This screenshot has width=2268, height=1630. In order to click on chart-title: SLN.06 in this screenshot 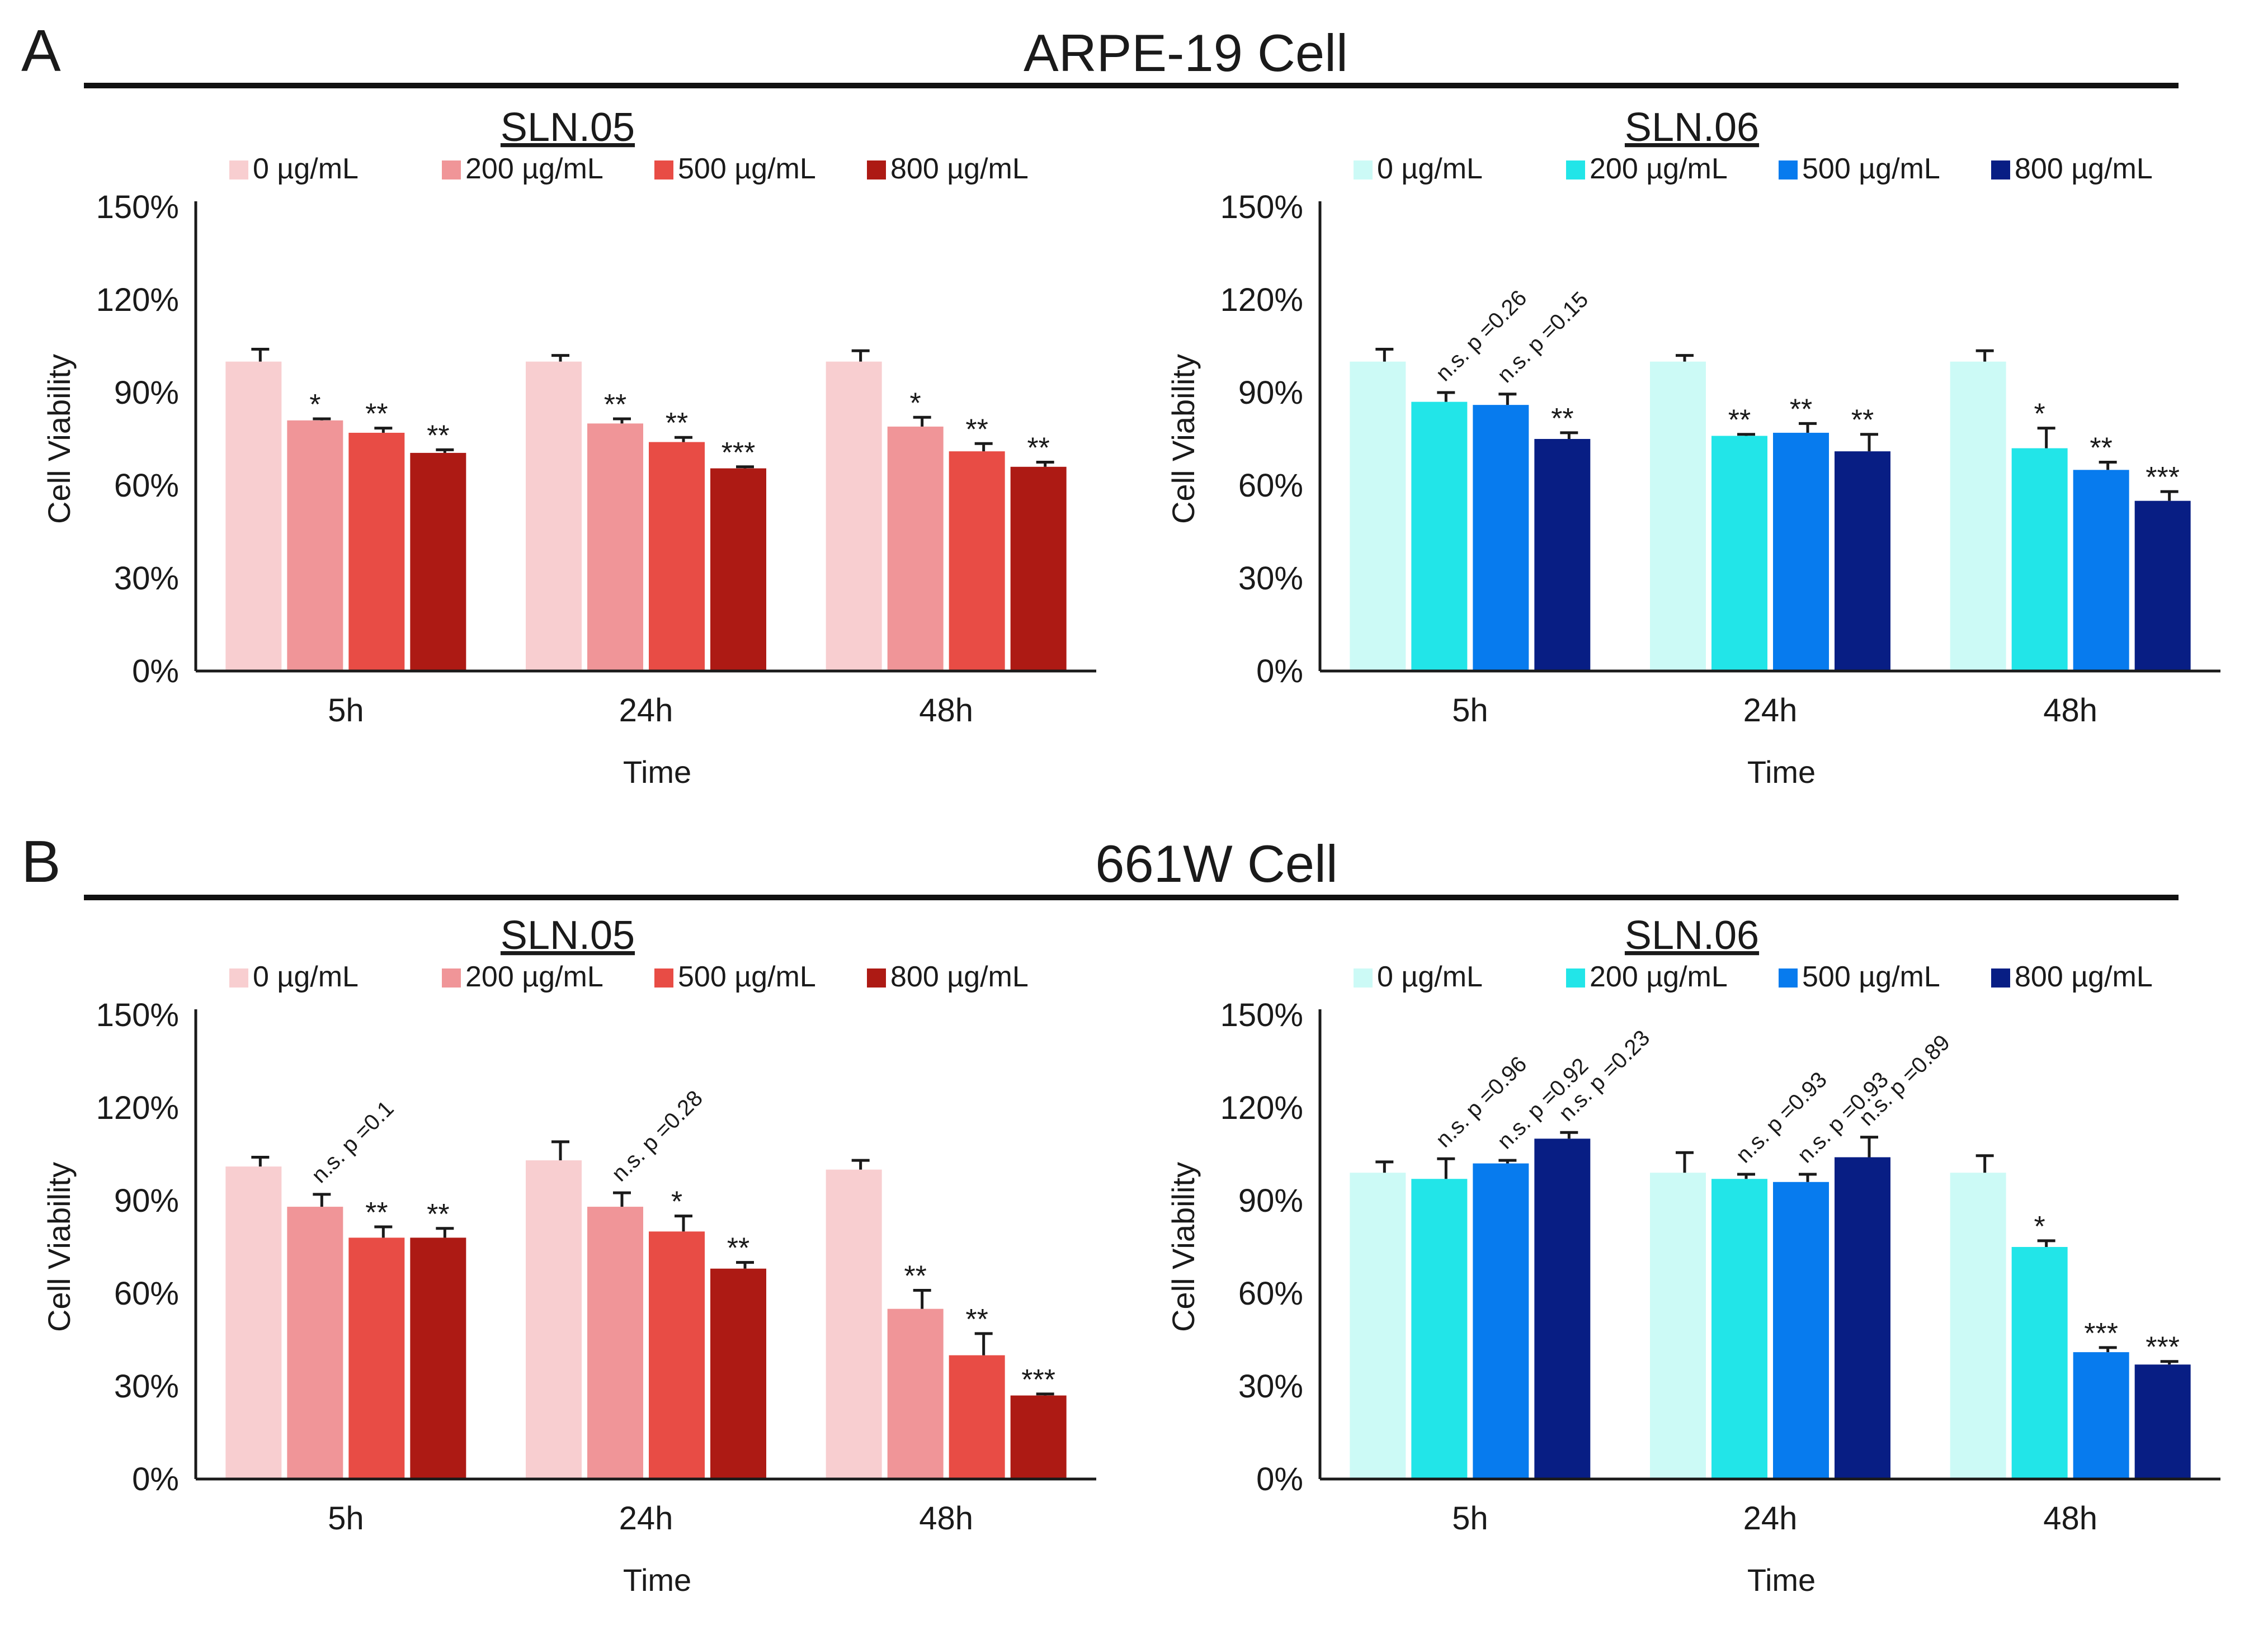, I will do `click(1692, 935)`.